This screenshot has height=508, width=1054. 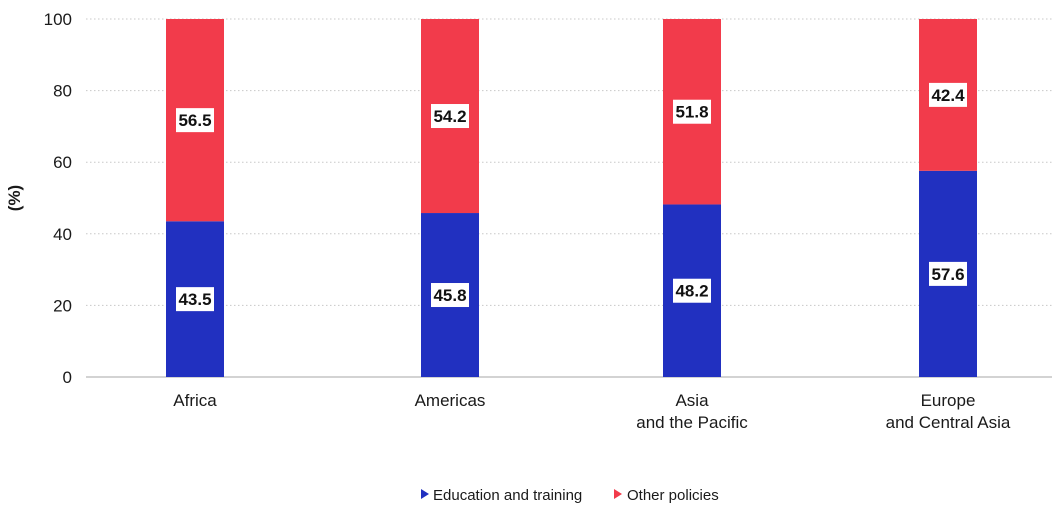 I want to click on data-label: 51.8, so click(x=691, y=112).